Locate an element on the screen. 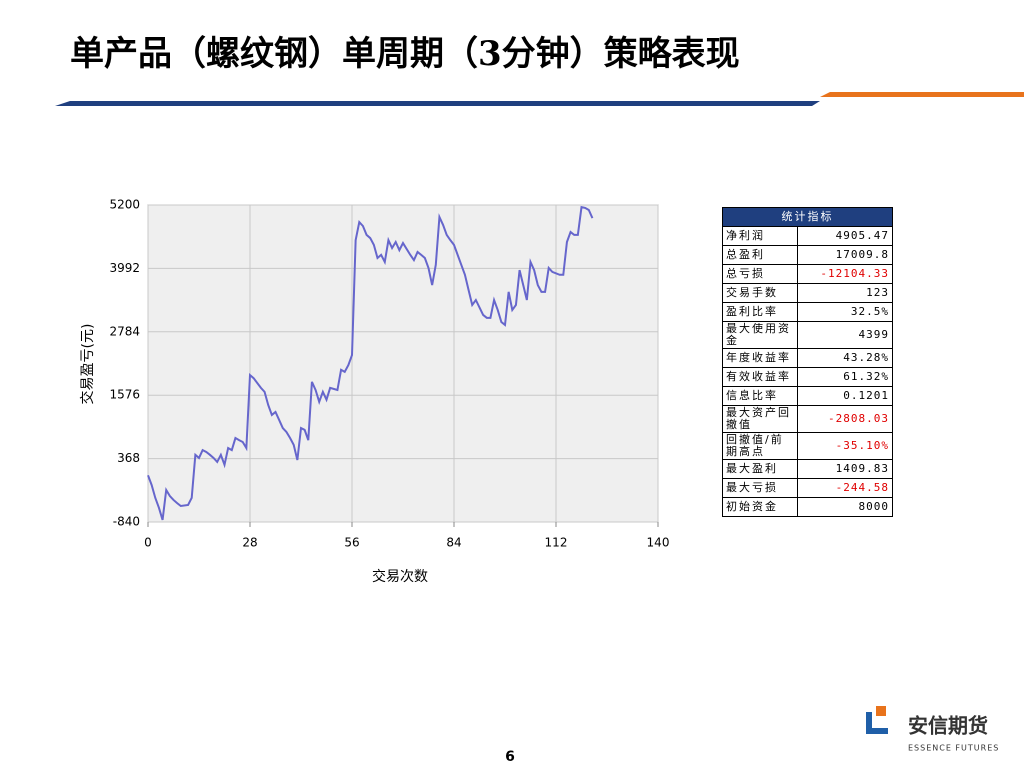 The width and height of the screenshot is (1024, 768). metric-label: 净利润 is located at coordinates (760, 236).